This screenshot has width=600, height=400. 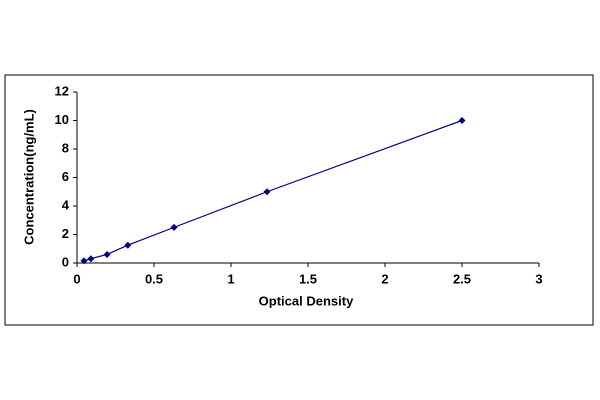 What do you see at coordinates (76, 278) in the screenshot?
I see `x-tick-label: 0` at bounding box center [76, 278].